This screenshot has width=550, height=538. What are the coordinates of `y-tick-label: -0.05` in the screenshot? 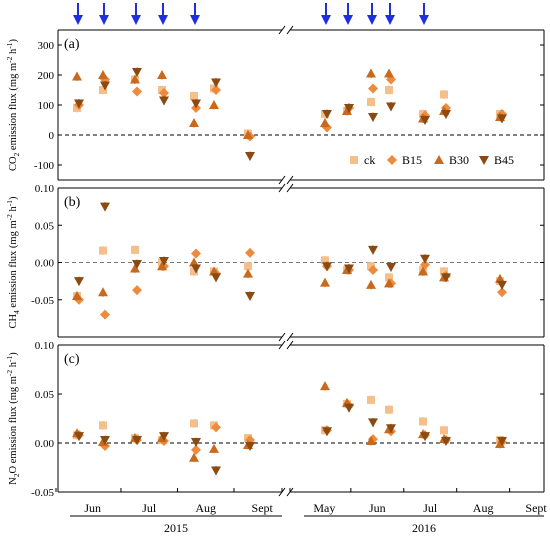 It's located at (42, 493).